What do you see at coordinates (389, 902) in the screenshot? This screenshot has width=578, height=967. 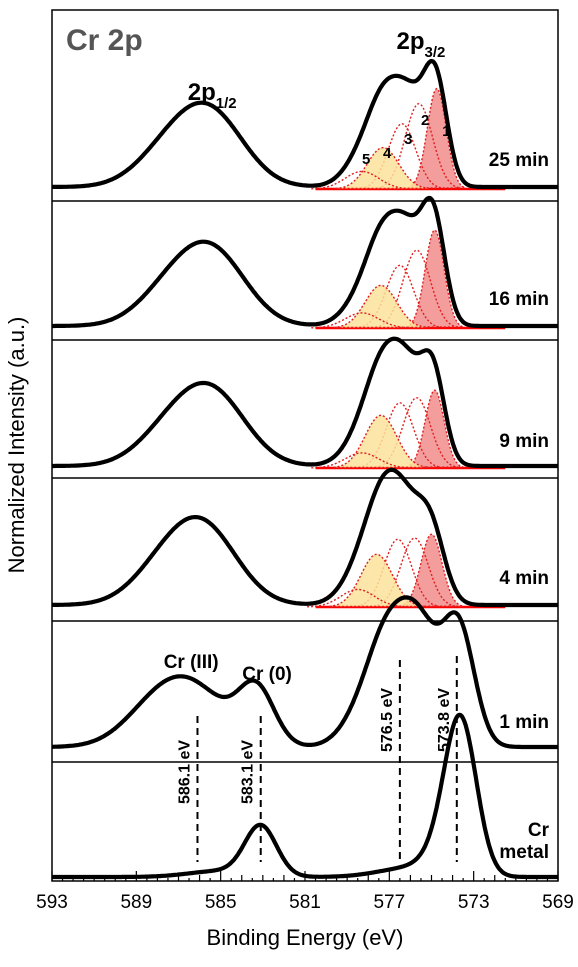 I see `x-tick-label: 577` at bounding box center [389, 902].